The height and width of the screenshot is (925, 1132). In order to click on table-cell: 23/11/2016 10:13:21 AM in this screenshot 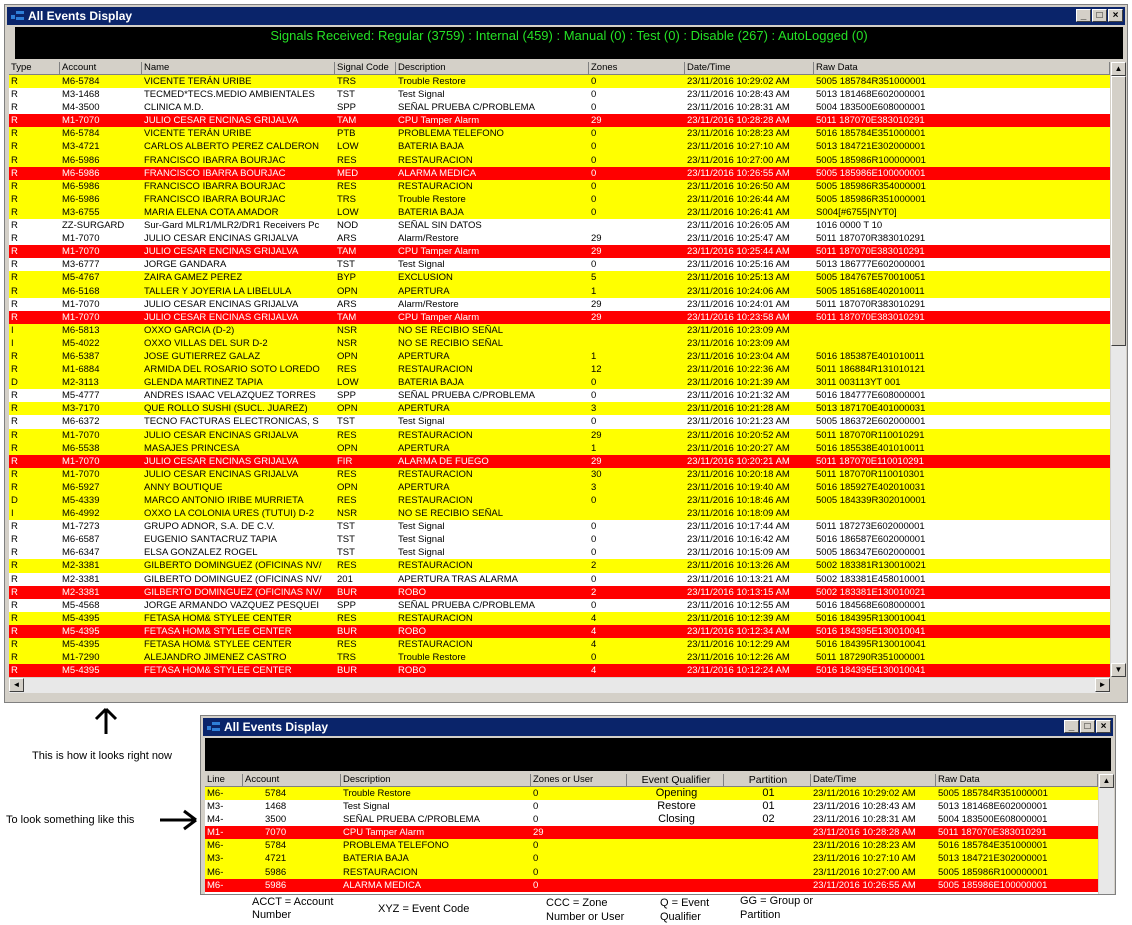, I will do `click(738, 579)`.